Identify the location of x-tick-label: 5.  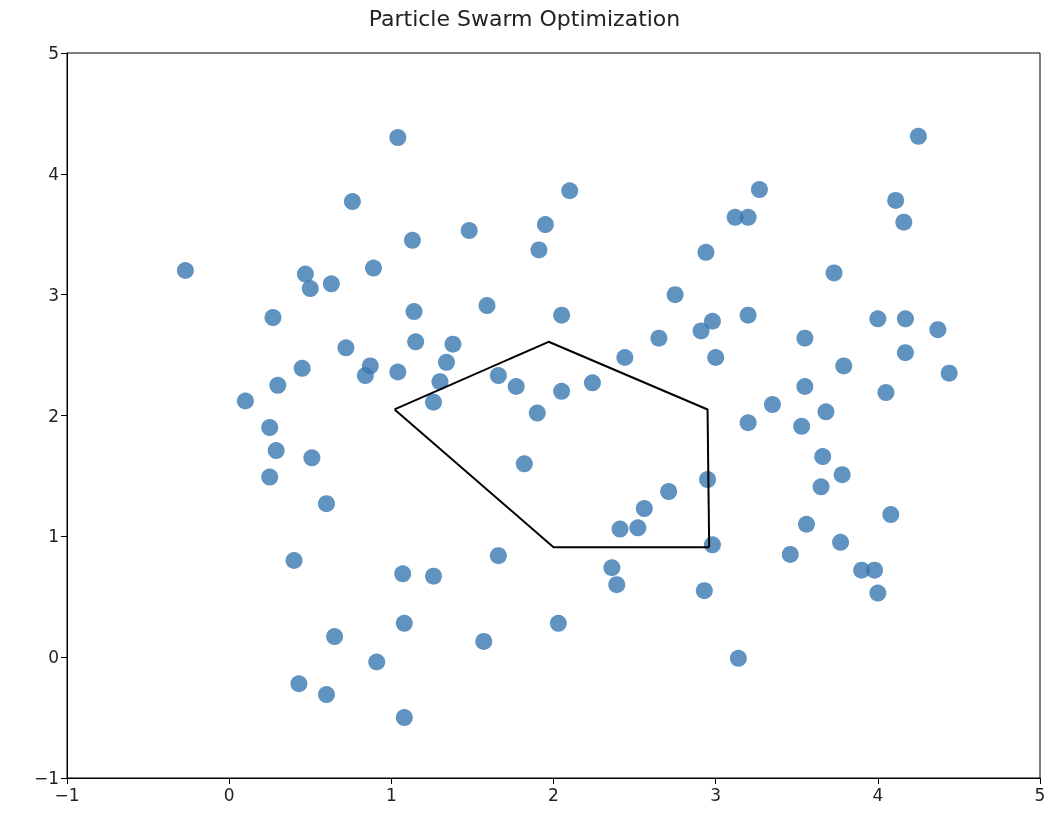
(1040, 794).